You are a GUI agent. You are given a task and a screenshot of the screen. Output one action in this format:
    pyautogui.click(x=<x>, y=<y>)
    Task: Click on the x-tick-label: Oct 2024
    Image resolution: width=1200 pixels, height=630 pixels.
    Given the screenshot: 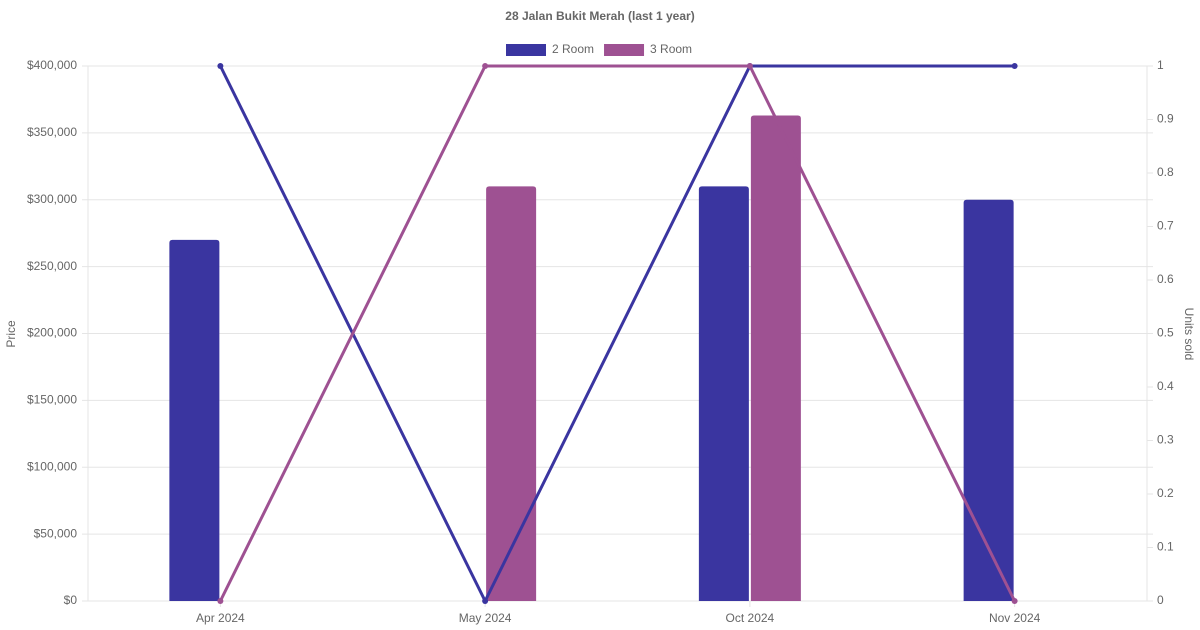 What is the action you would take?
    pyautogui.click(x=750, y=618)
    